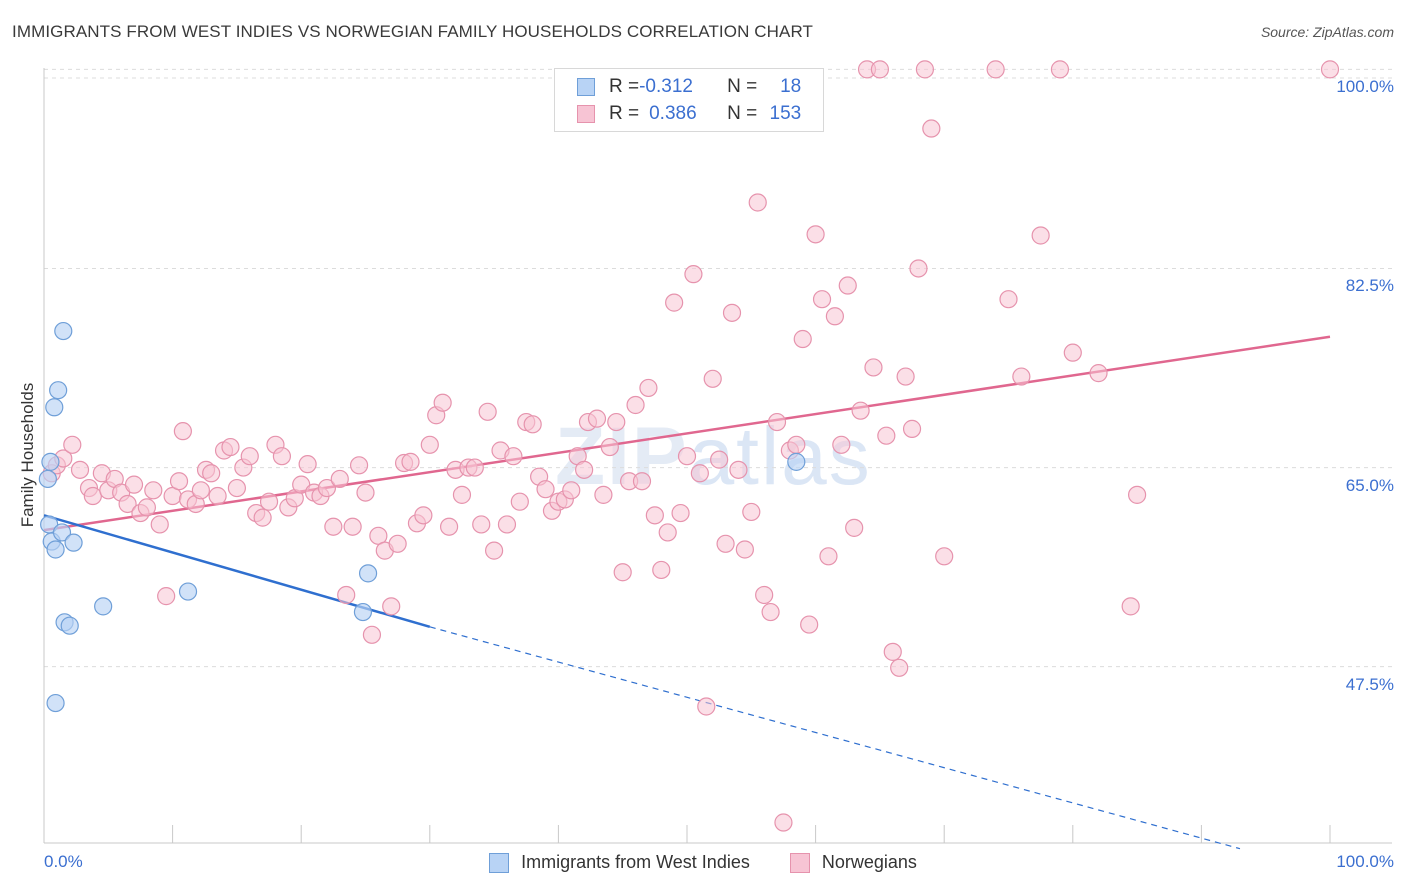 The width and height of the screenshot is (1406, 892). What do you see at coordinates (869, 862) in the screenshot?
I see `series-name: Norwegians` at bounding box center [869, 862].